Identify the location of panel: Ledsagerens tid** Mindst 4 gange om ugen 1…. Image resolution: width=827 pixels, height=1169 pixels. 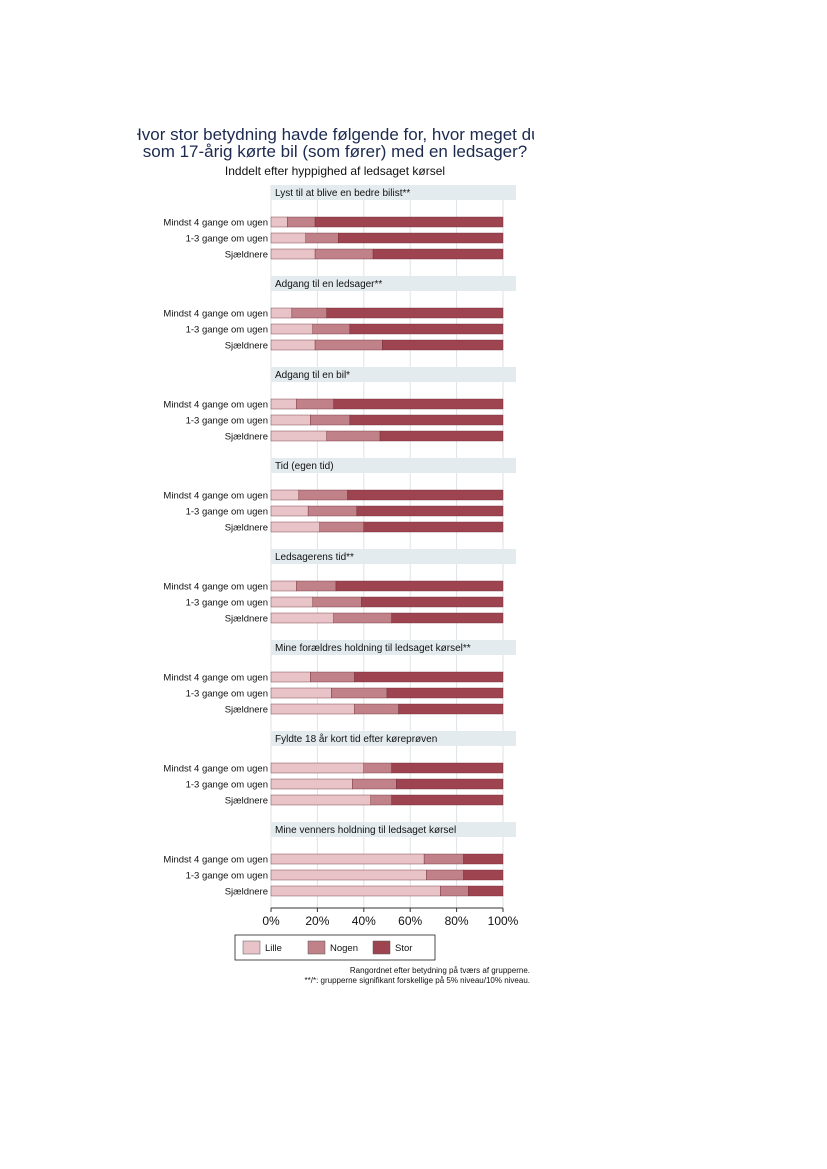
(339, 587).